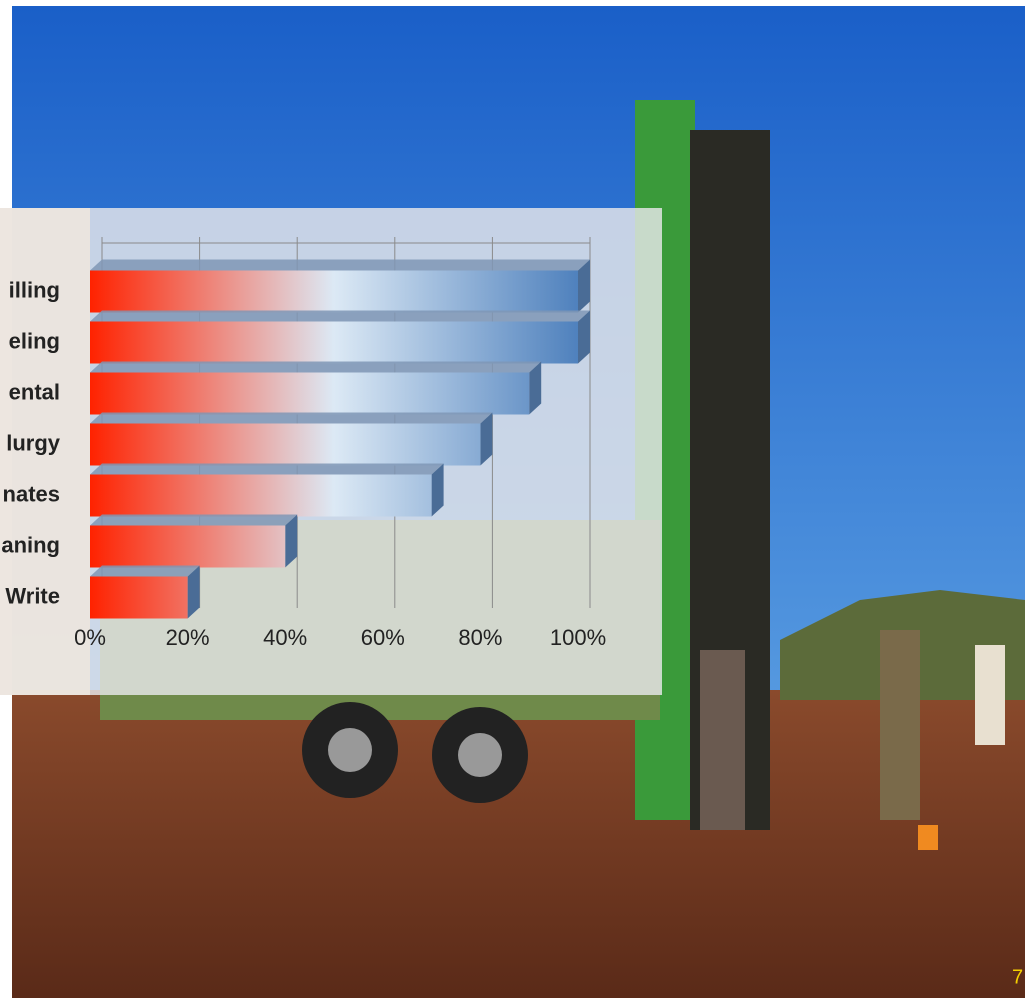 Image resolution: width=1025 pixels, height=1003 pixels. What do you see at coordinates (578, 637) in the screenshot?
I see `x-tick-label: 100%` at bounding box center [578, 637].